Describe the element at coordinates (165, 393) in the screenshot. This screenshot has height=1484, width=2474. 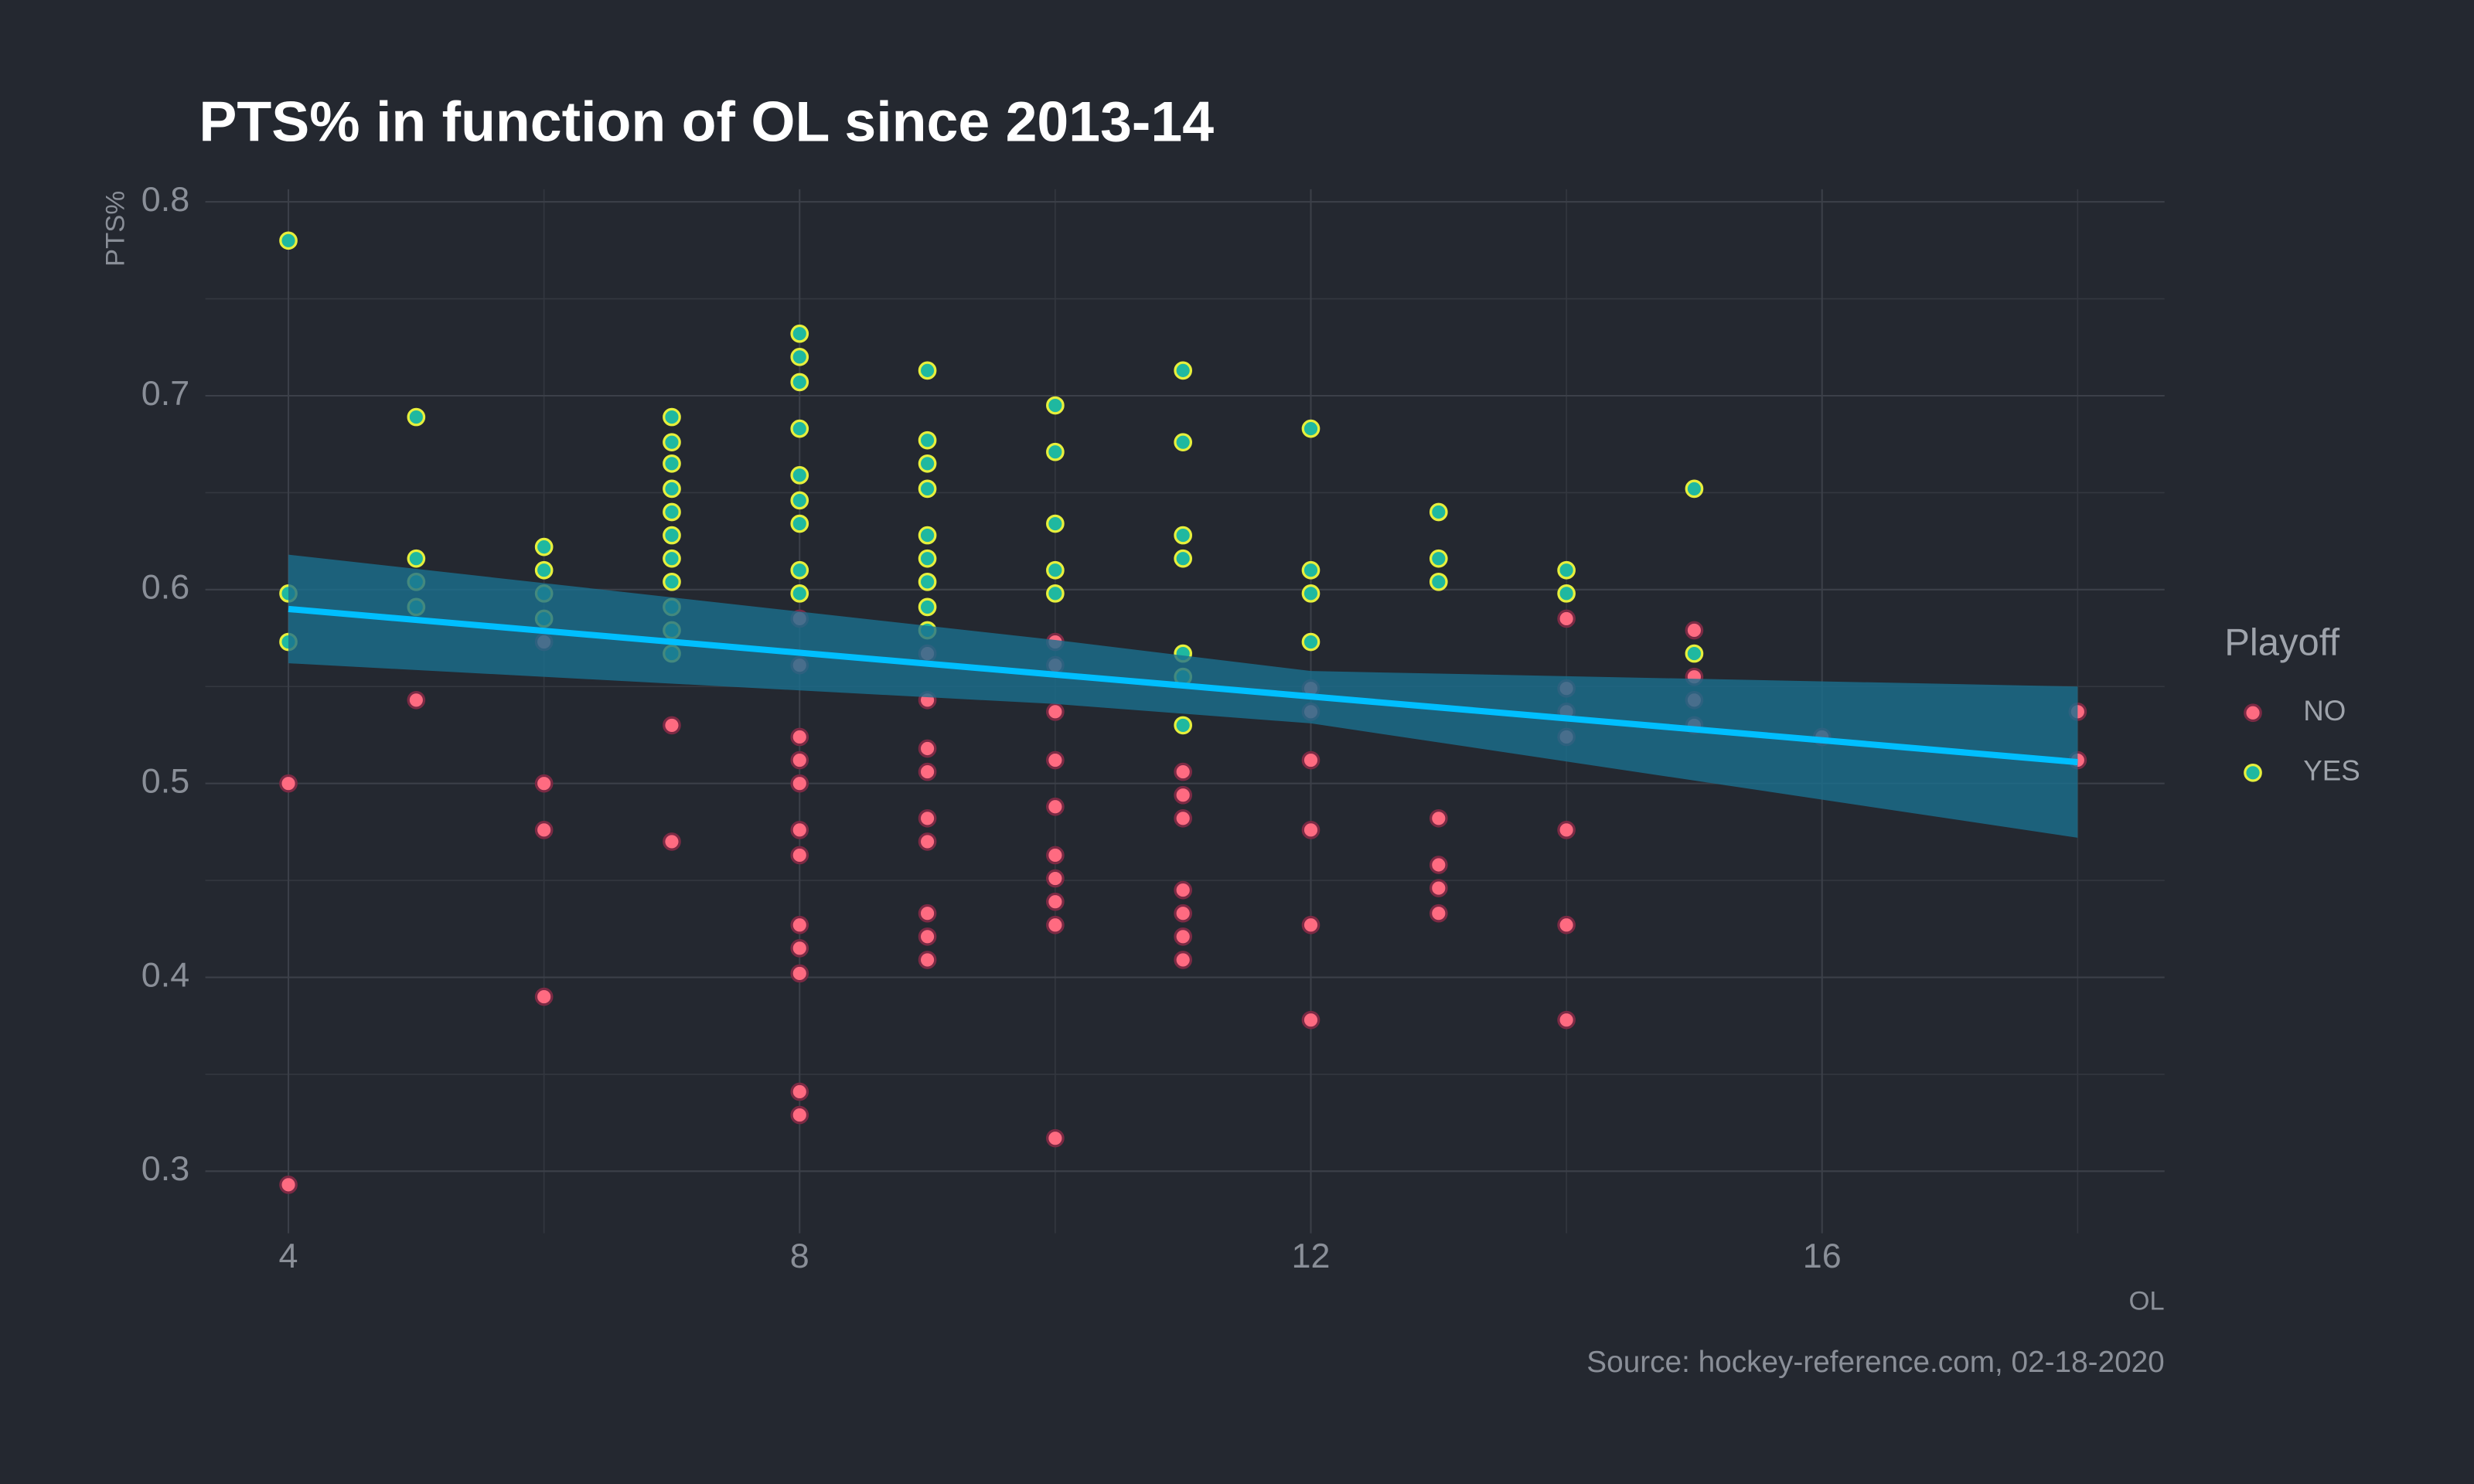
I see `y-tick-label: 0.7` at that location.